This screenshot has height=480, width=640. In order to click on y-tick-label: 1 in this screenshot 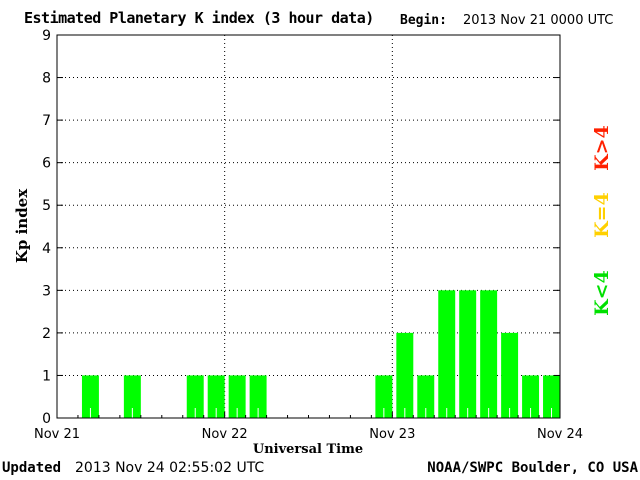, I will do `click(46, 376)`.